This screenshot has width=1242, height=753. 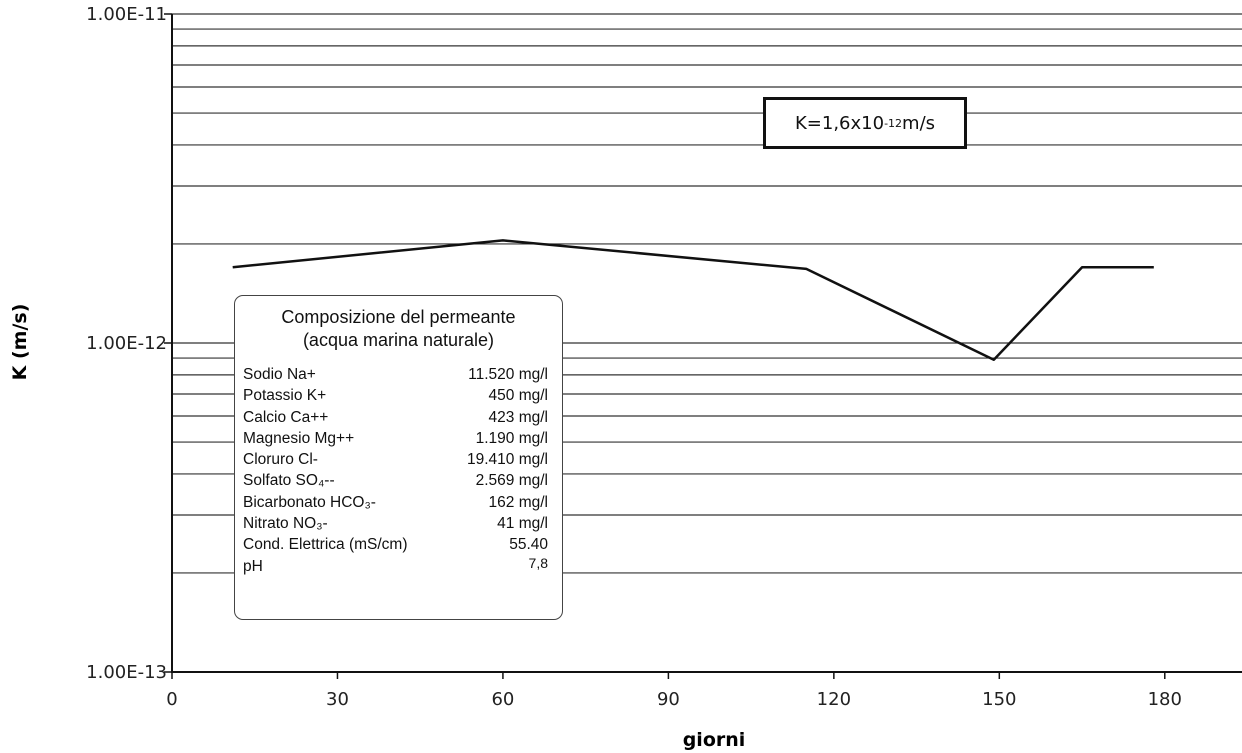 I want to click on composition-row: Potassio K+ 450 mg/l, so click(x=395, y=395).